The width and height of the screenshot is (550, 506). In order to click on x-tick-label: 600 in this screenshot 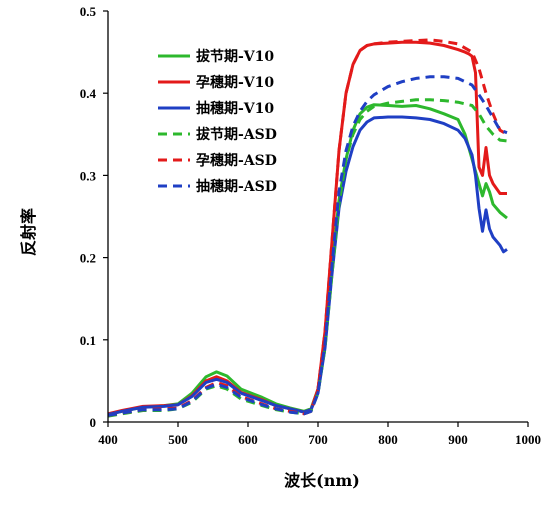, I will do `click(248, 439)`.